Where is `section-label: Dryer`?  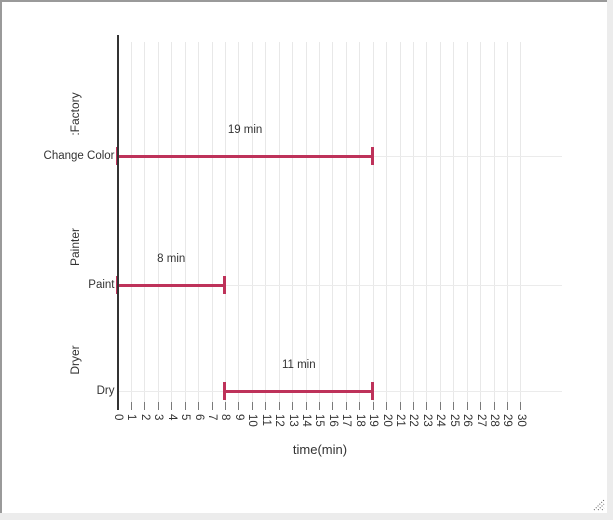
section-label: Dryer is located at coordinates (75, 360).